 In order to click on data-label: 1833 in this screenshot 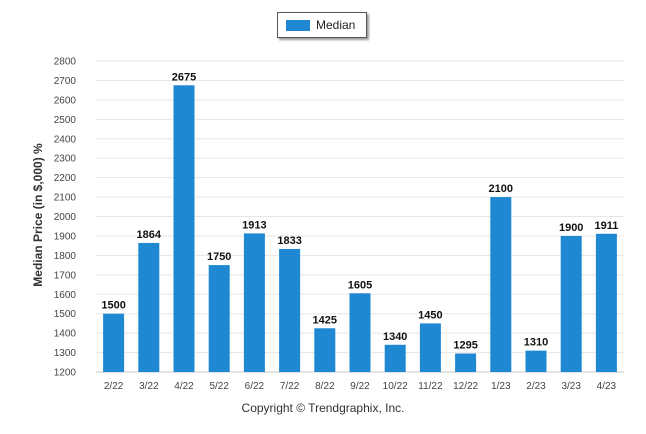, I will do `click(289, 241)`.